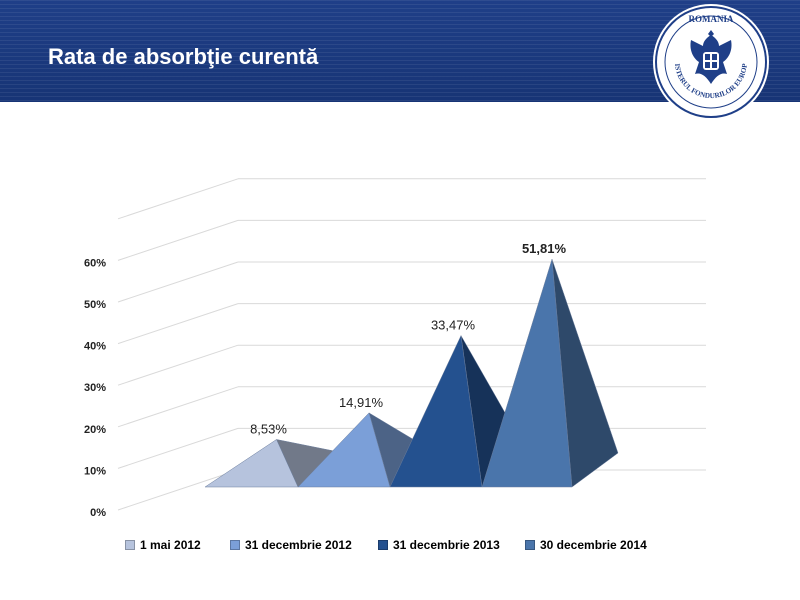 The width and height of the screenshot is (800, 600). What do you see at coordinates (298, 545) in the screenshot?
I see `legend-label: 31 decembrie 2012` at bounding box center [298, 545].